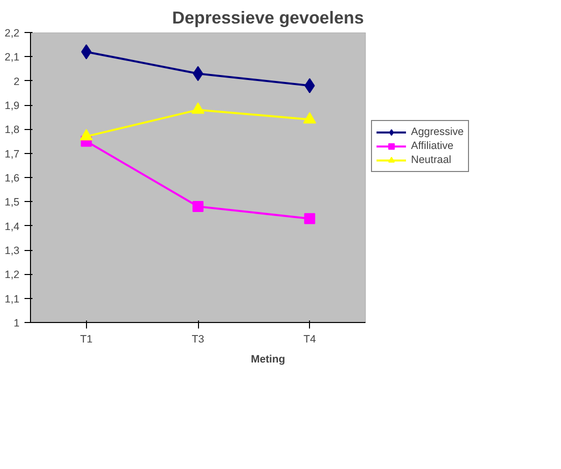  What do you see at coordinates (12, 226) in the screenshot?
I see `y-tick-label: 1,4` at bounding box center [12, 226].